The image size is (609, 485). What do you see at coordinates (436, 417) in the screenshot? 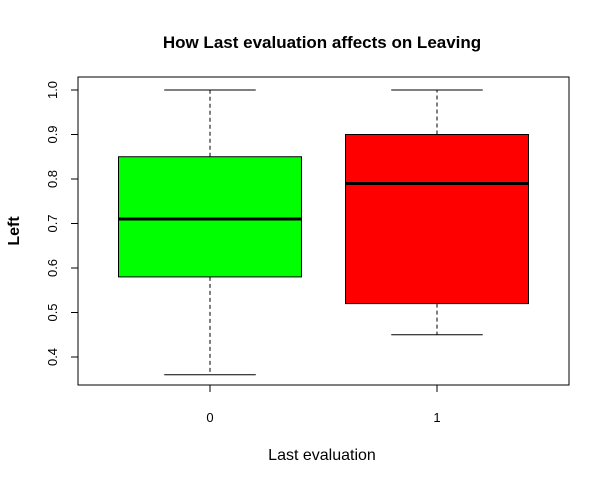
I see `x-tick-label: 1` at bounding box center [436, 417].